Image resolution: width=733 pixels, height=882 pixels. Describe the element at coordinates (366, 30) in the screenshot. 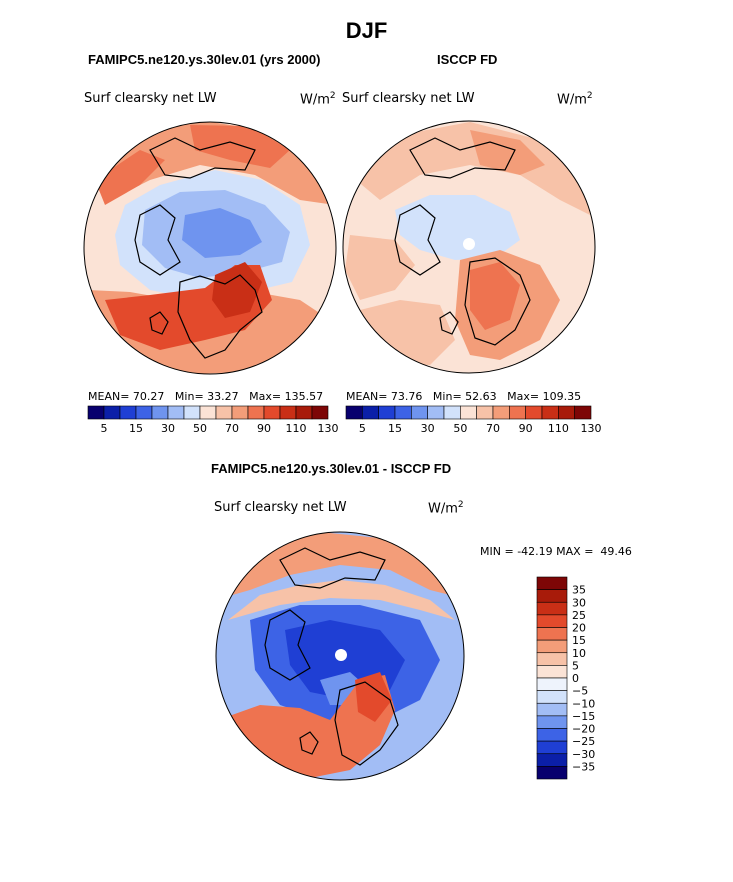

I see `page-title: DJF` at that location.